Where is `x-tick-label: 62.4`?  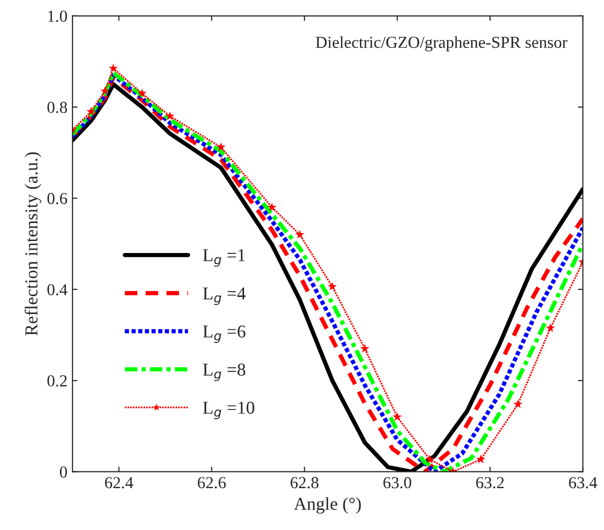
x-tick-label: 62.4 is located at coordinates (119, 482).